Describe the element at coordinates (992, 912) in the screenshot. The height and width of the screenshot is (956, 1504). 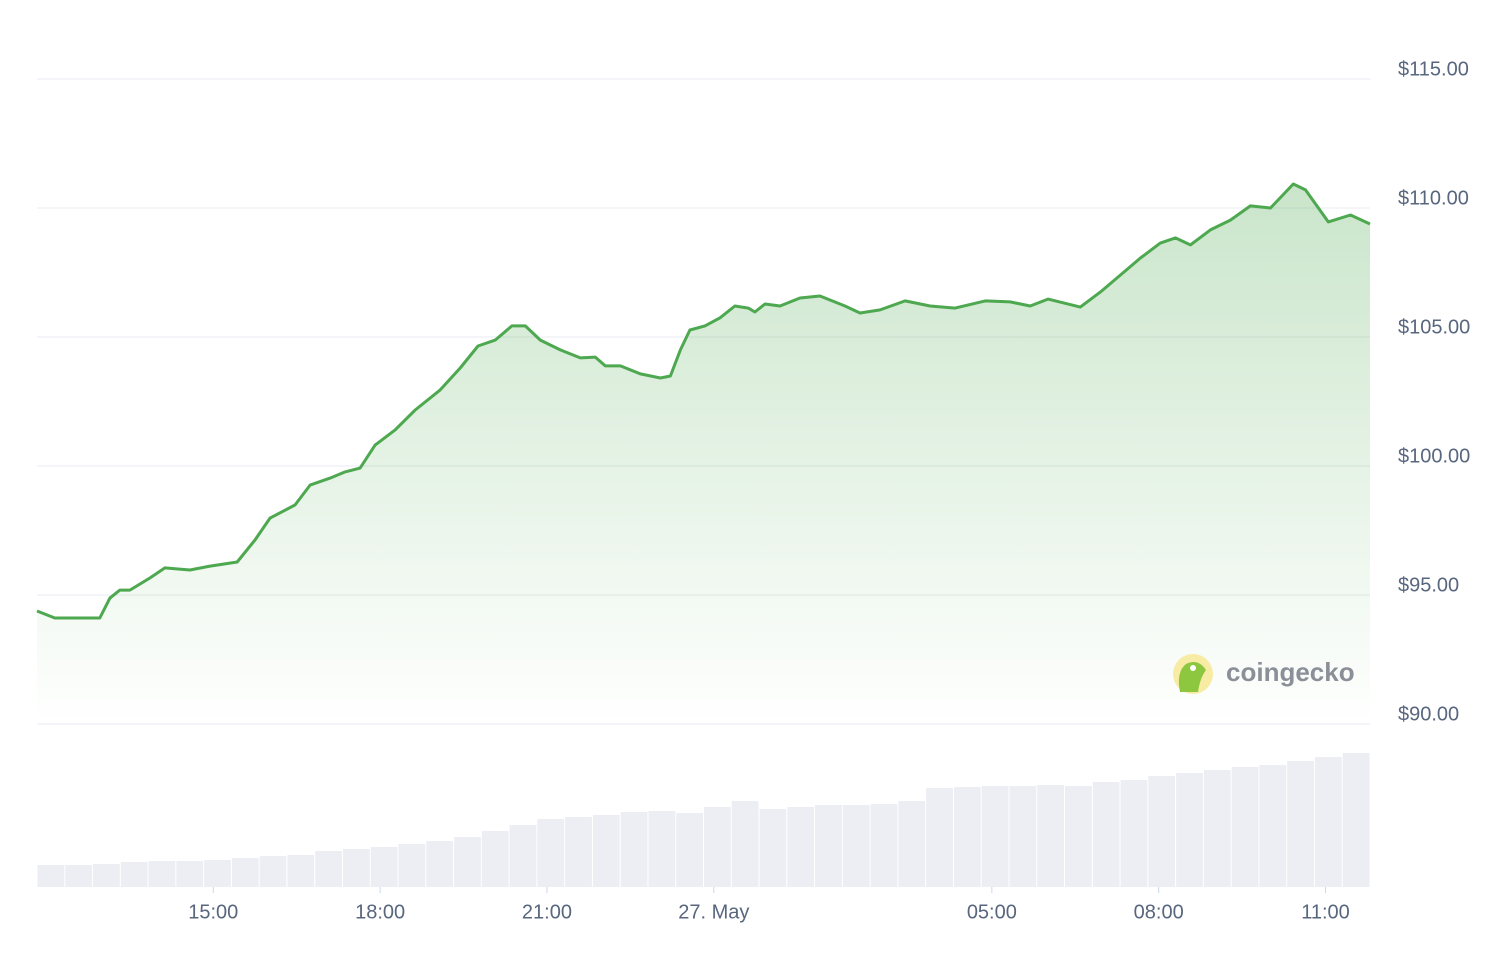
I see `x-tick-label: 05:00` at that location.